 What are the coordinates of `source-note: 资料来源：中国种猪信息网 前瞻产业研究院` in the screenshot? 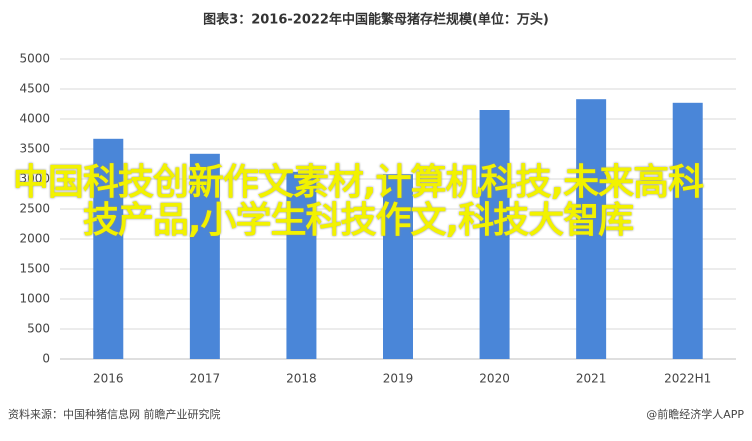 It's located at (114, 414).